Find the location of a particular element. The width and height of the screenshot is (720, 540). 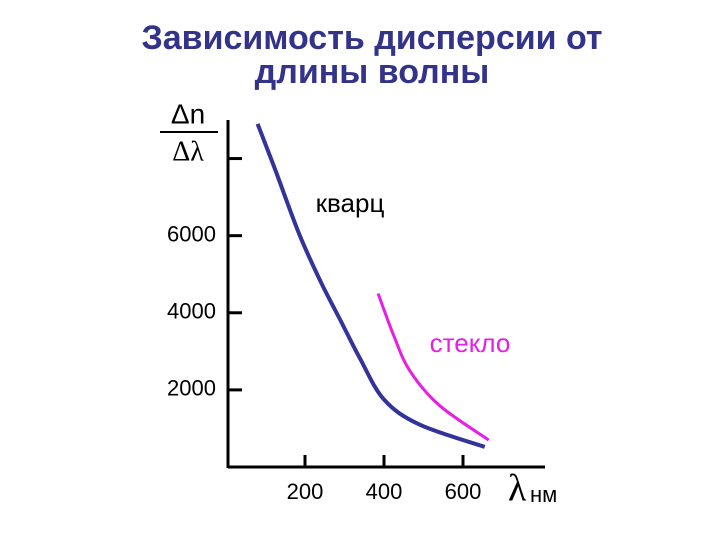

y-axis-label: Δλ is located at coordinates (188, 151).